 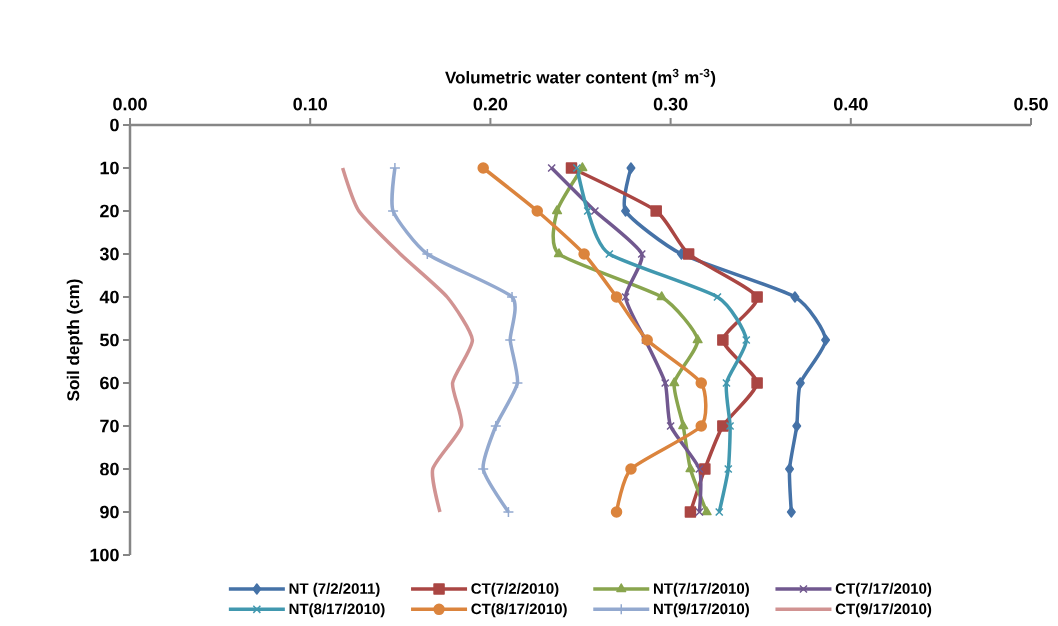 What do you see at coordinates (104, 555) in the screenshot?
I see `y-tick-label: 100` at bounding box center [104, 555].